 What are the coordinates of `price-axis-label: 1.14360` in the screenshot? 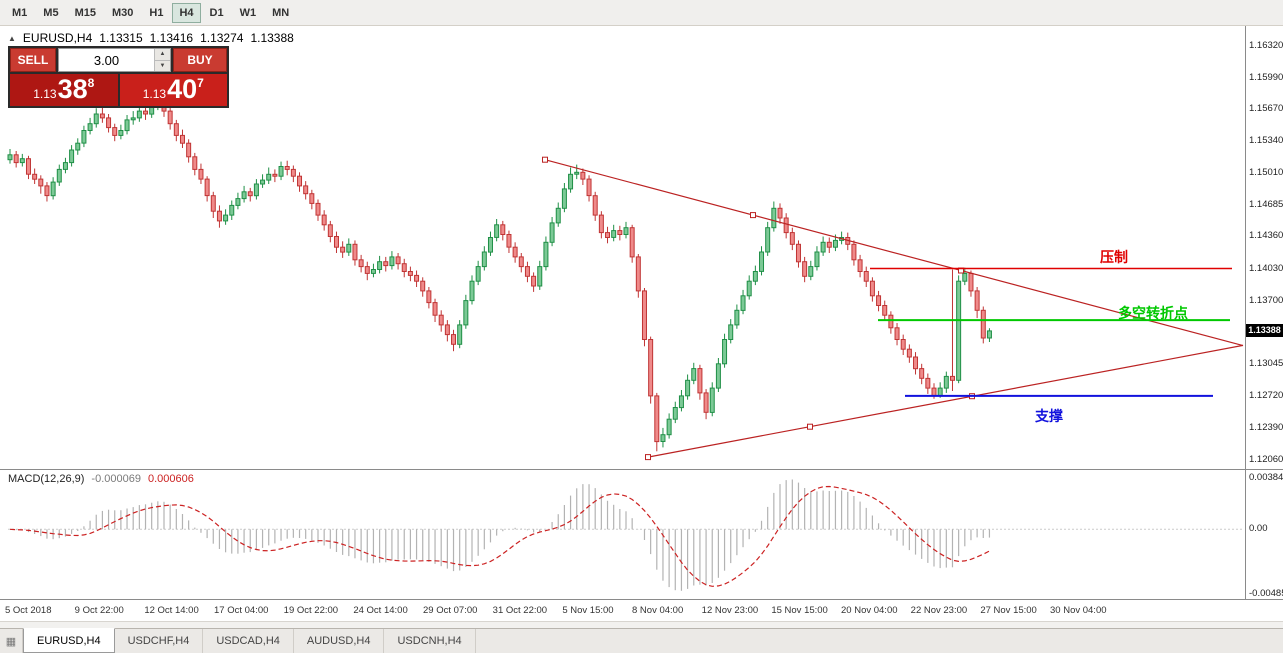 It's located at (1266, 236).